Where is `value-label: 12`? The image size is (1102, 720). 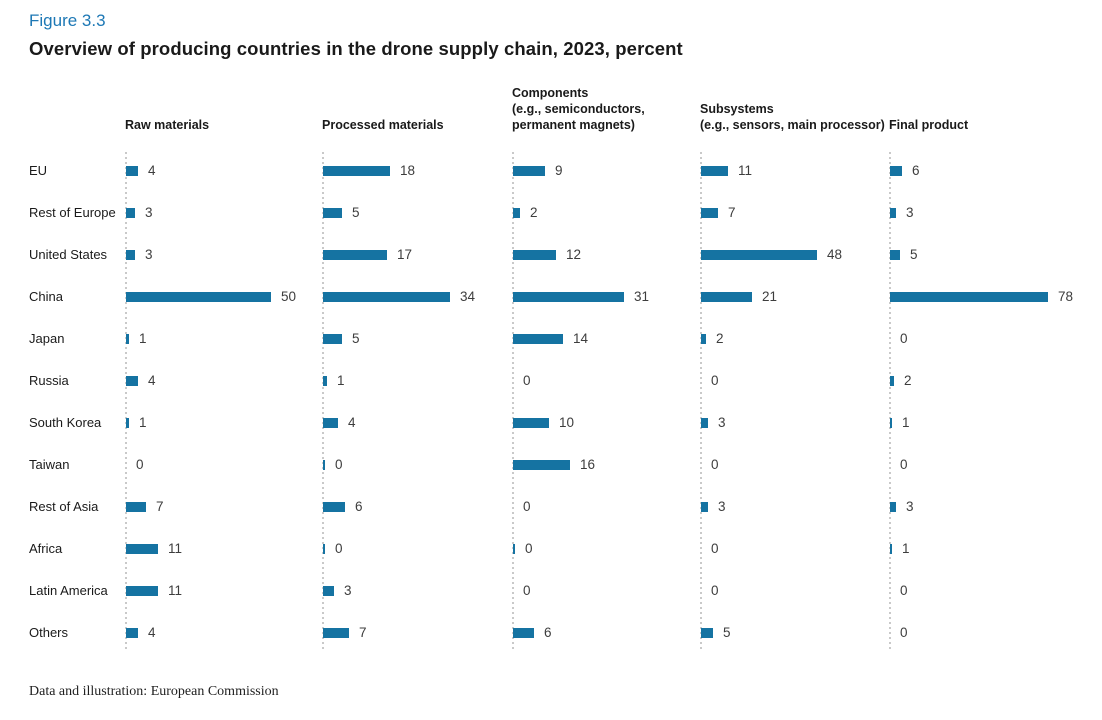 value-label: 12 is located at coordinates (574, 254).